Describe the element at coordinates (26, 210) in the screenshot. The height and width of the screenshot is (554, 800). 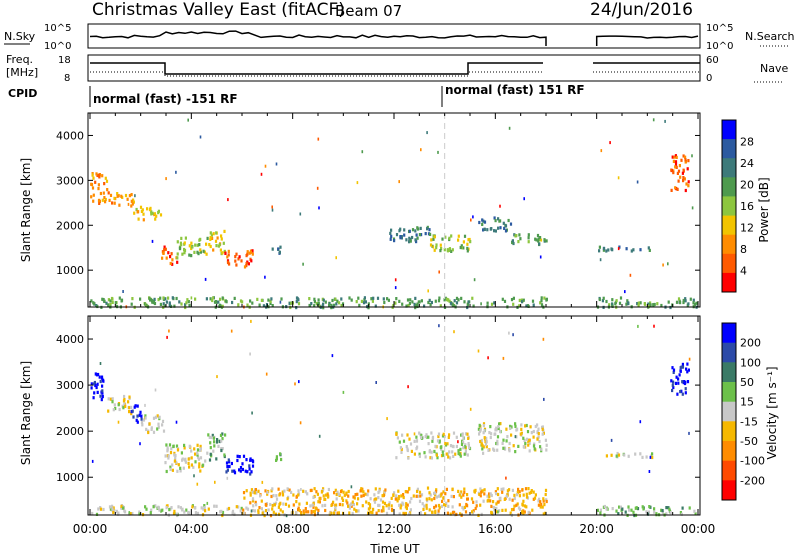
I see `power-ylabel: Slant Range [km]` at that location.